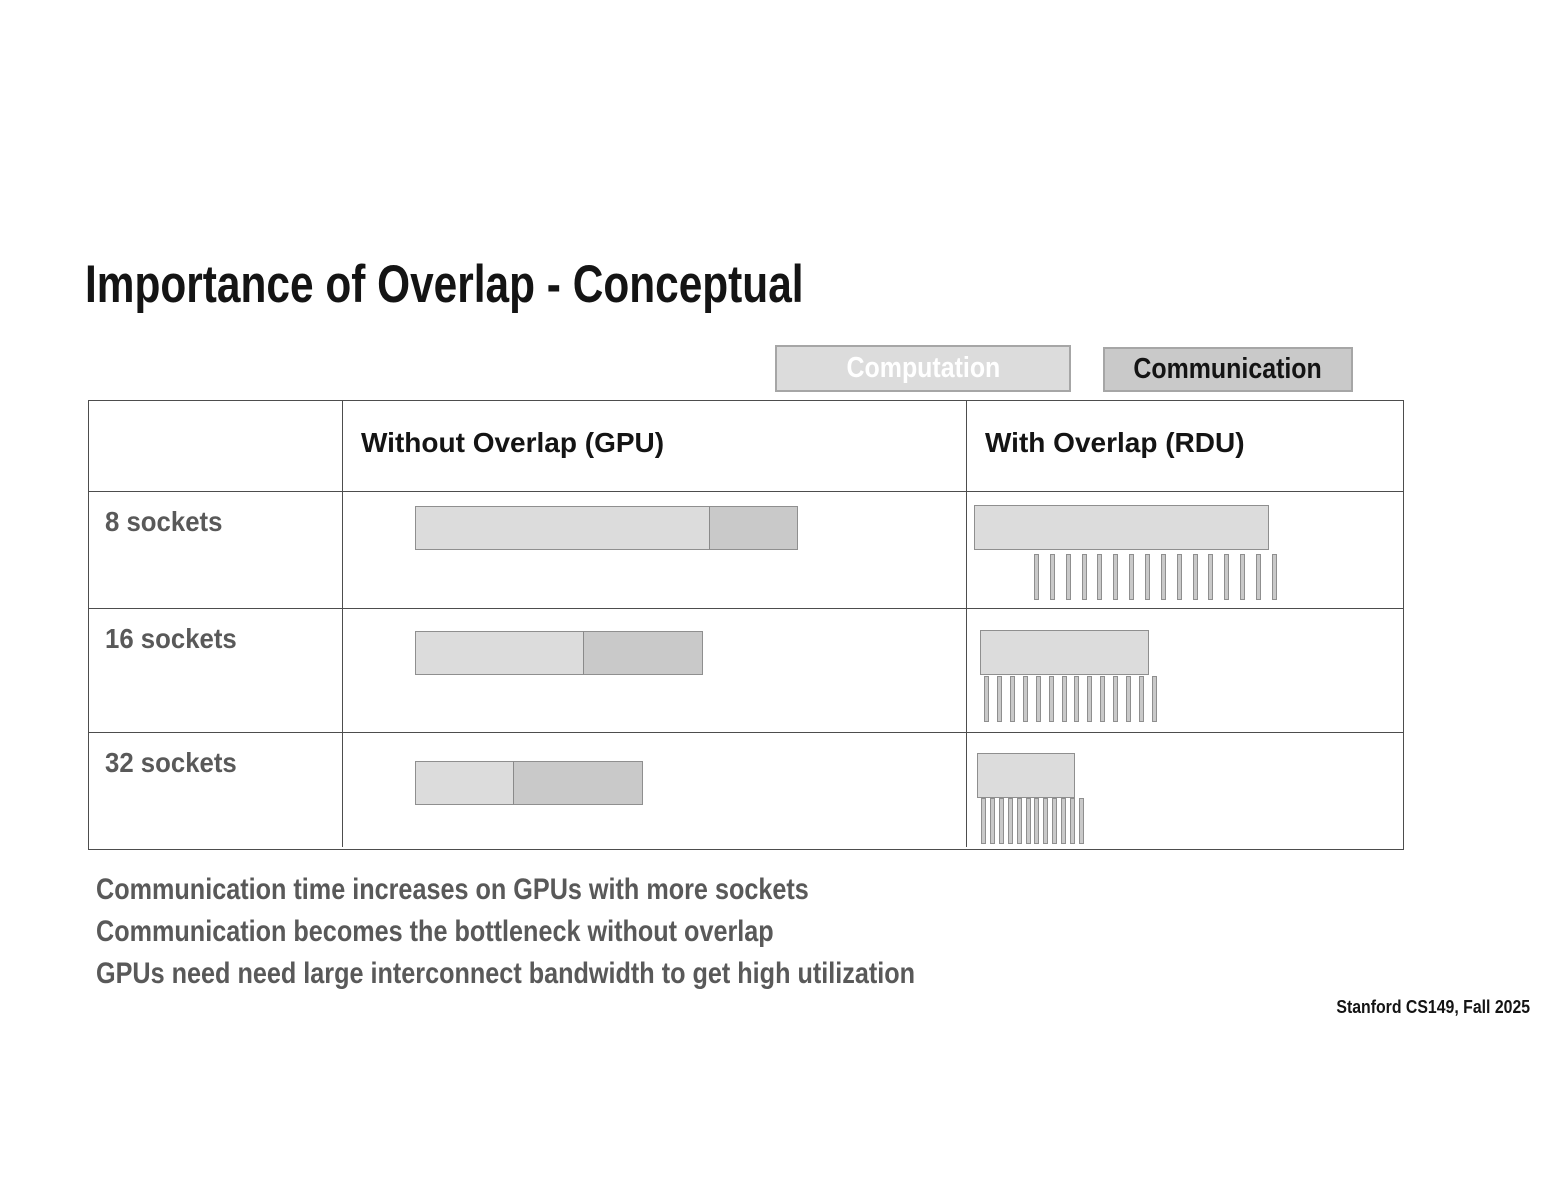 This screenshot has width=1553, height=1200. I want to click on legend-communication: Communication, so click(1228, 369).